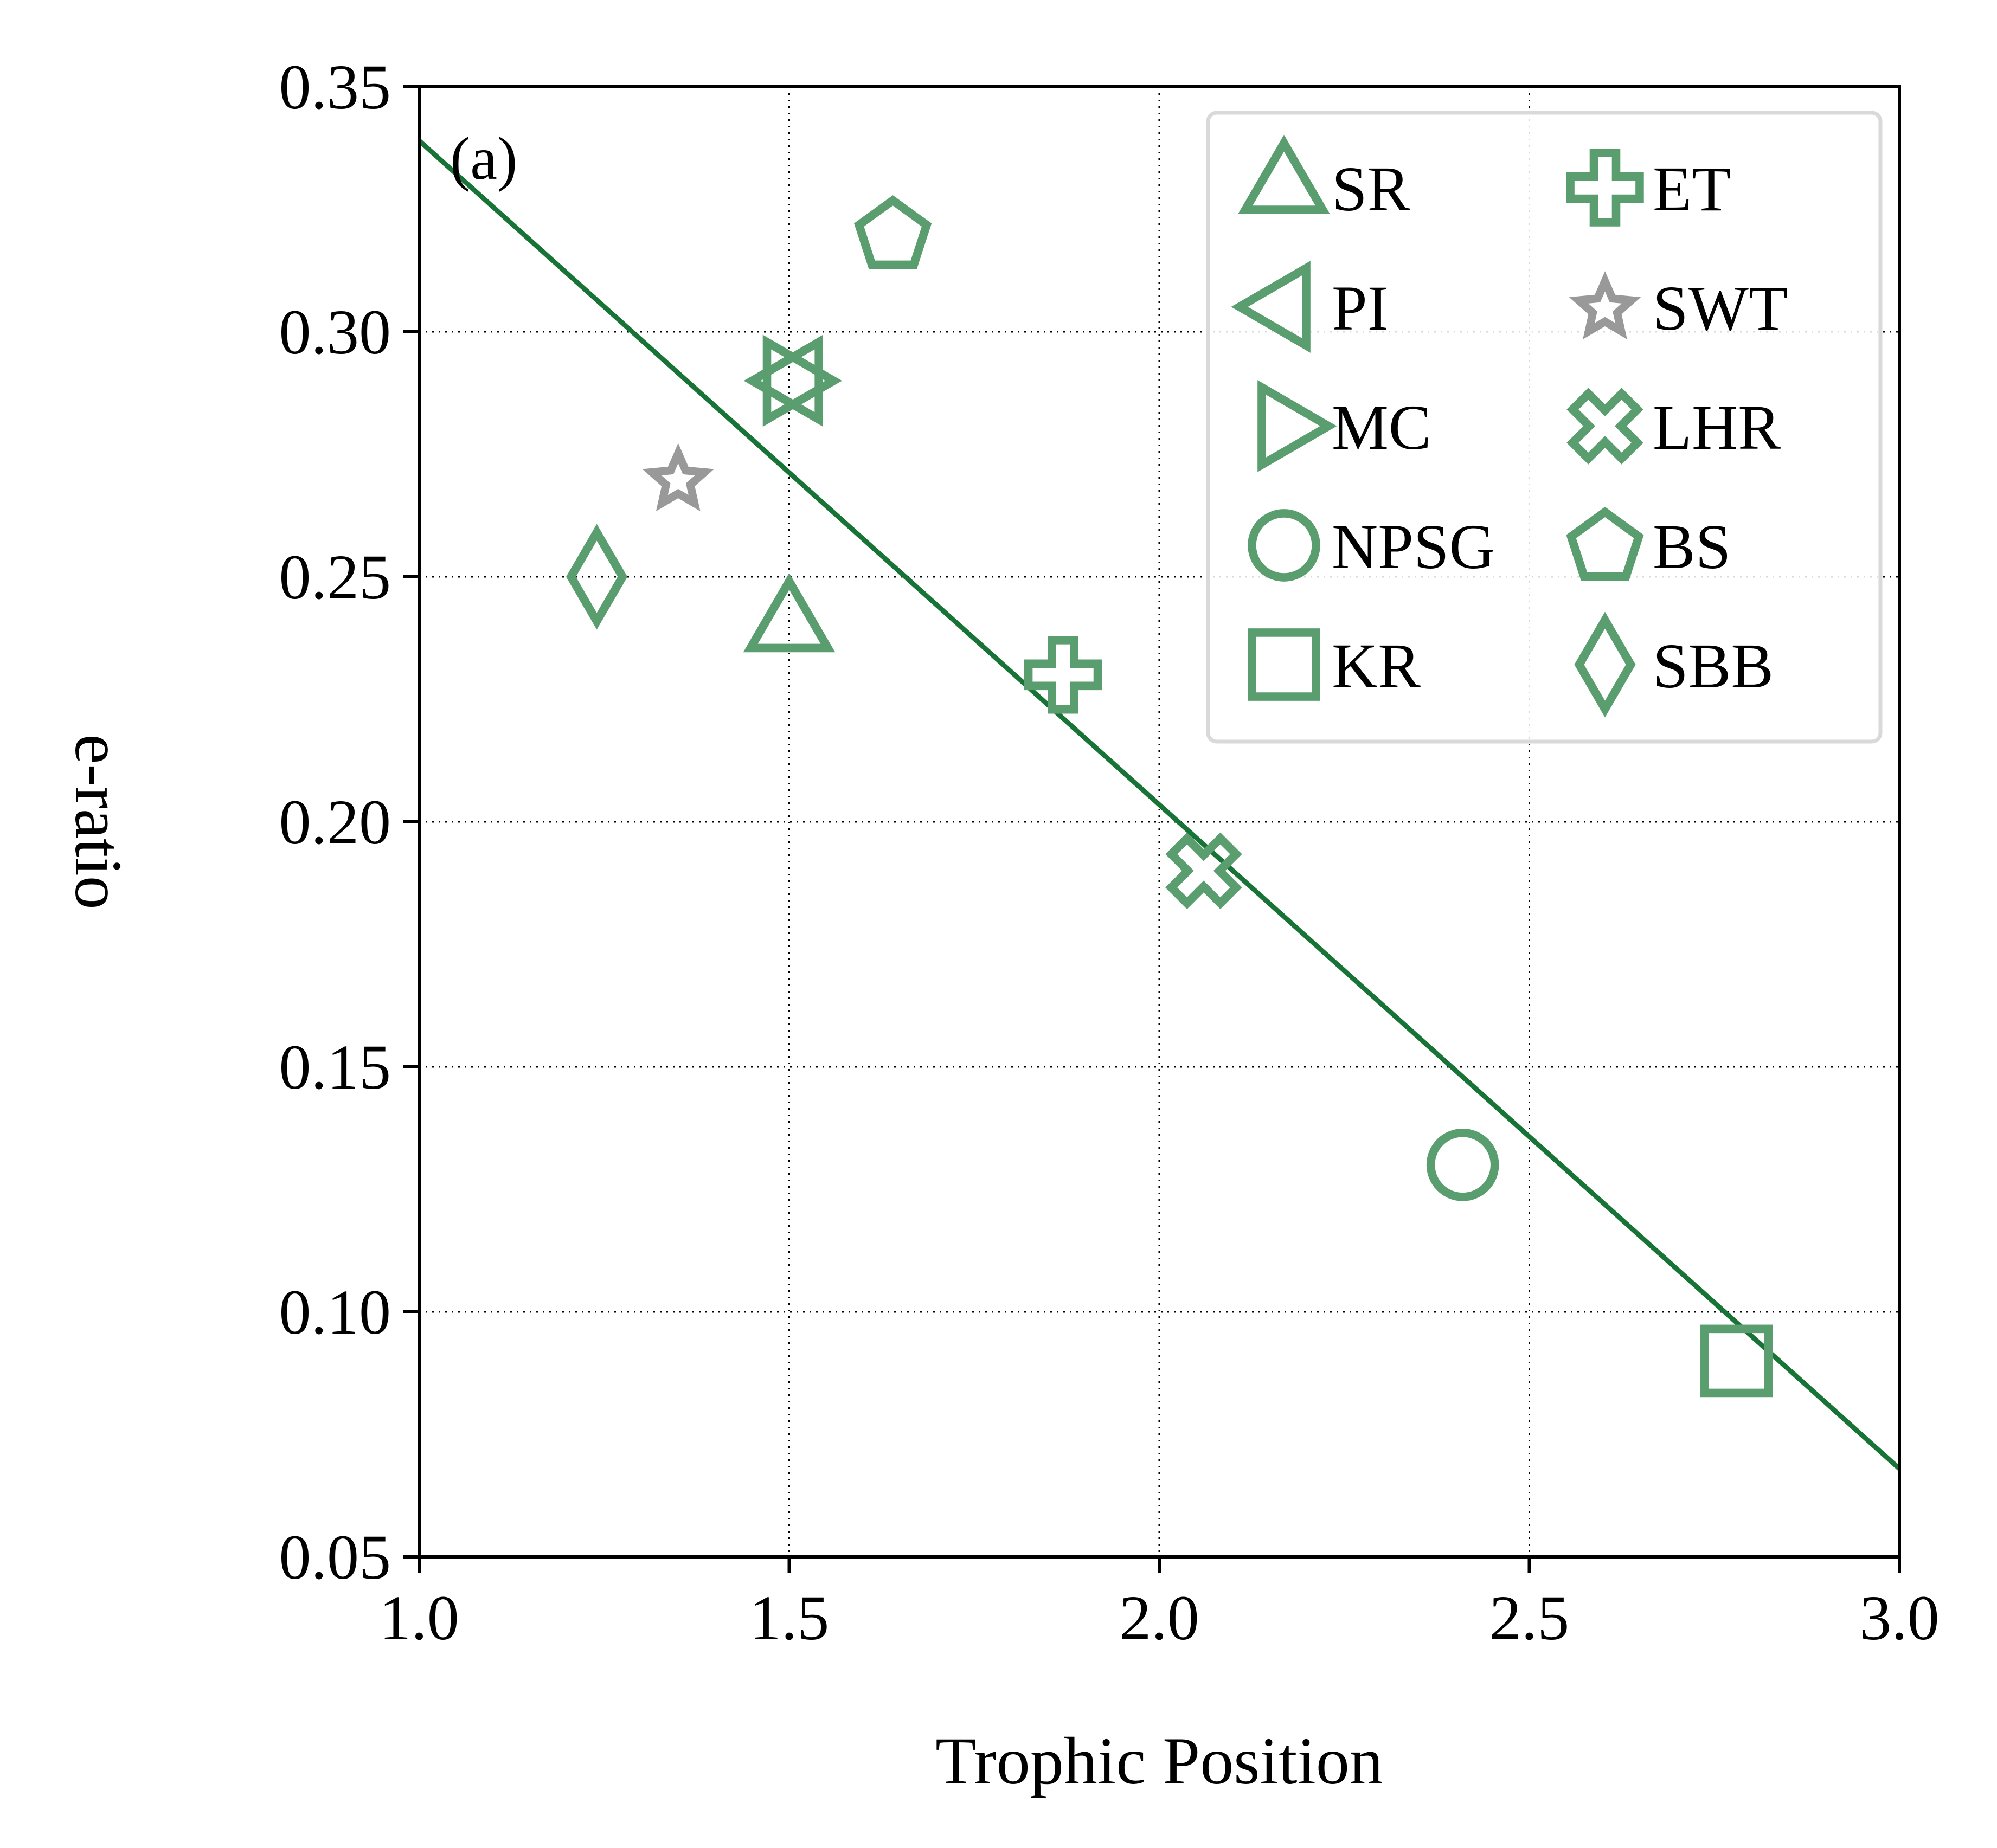 This screenshot has height=1848, width=1997. Describe the element at coordinates (335, 87) in the screenshot. I see `y-tick-label: 0.35` at that location.